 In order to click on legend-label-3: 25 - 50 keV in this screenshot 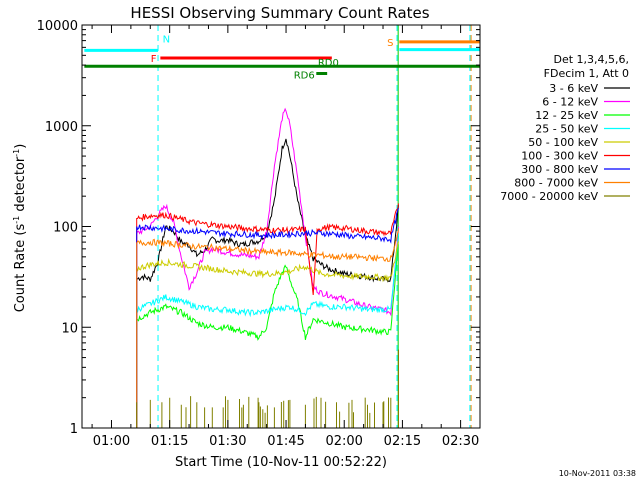, I will do `click(566, 129)`.